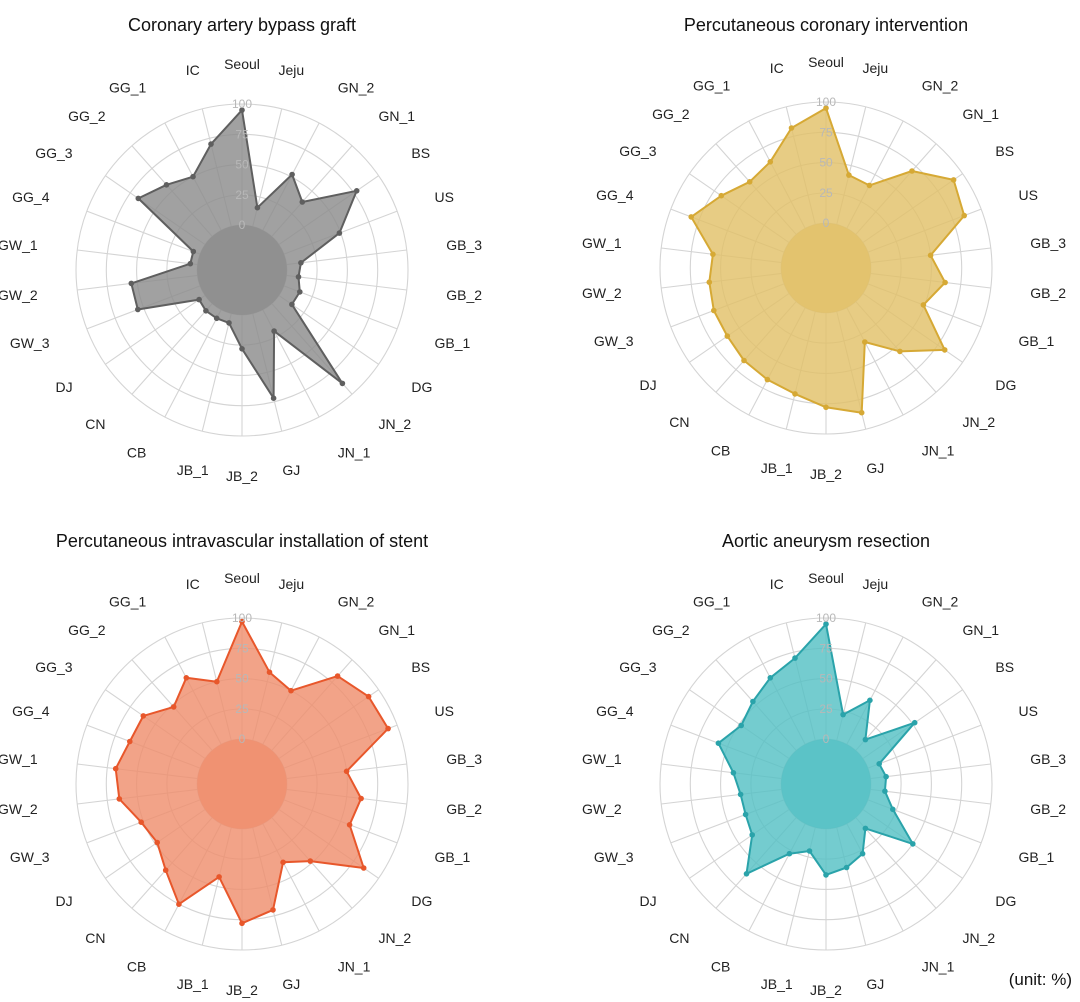 The width and height of the screenshot is (1080, 1002). What do you see at coordinates (752, 835) in the screenshot?
I see `data-point-DJ` at bounding box center [752, 835].